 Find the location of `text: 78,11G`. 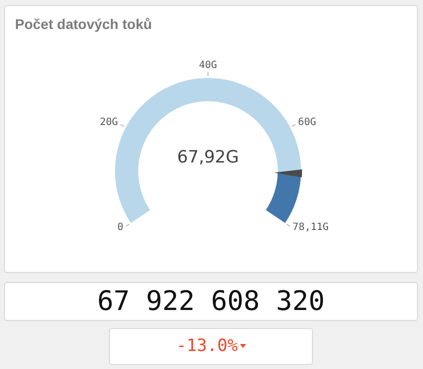

text: 78,11G is located at coordinates (310, 228).